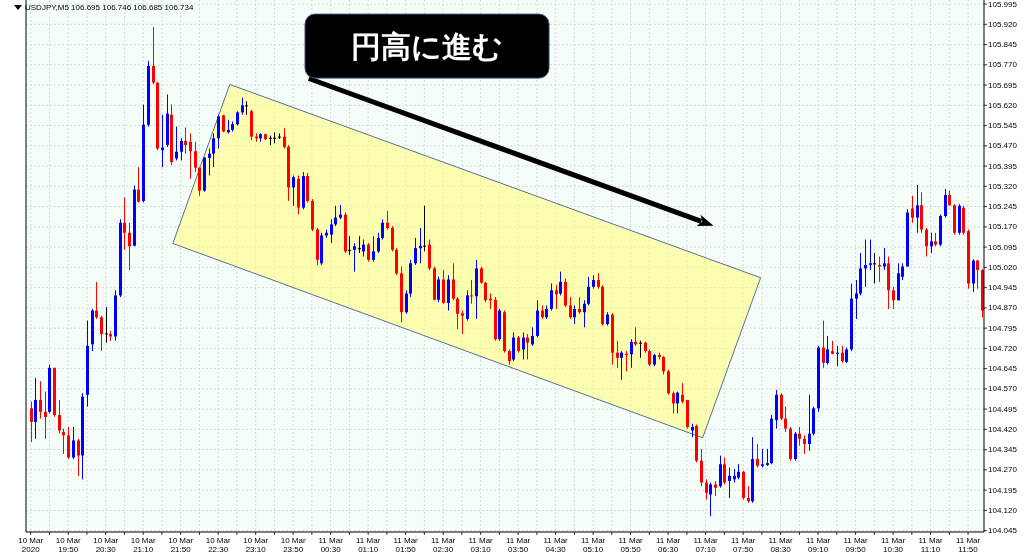 The height and width of the screenshot is (558, 1024). What do you see at coordinates (109, 7) in the screenshot?
I see `chart-title: USDJPY,M5 106.695 106.746 106.685 106.734` at bounding box center [109, 7].